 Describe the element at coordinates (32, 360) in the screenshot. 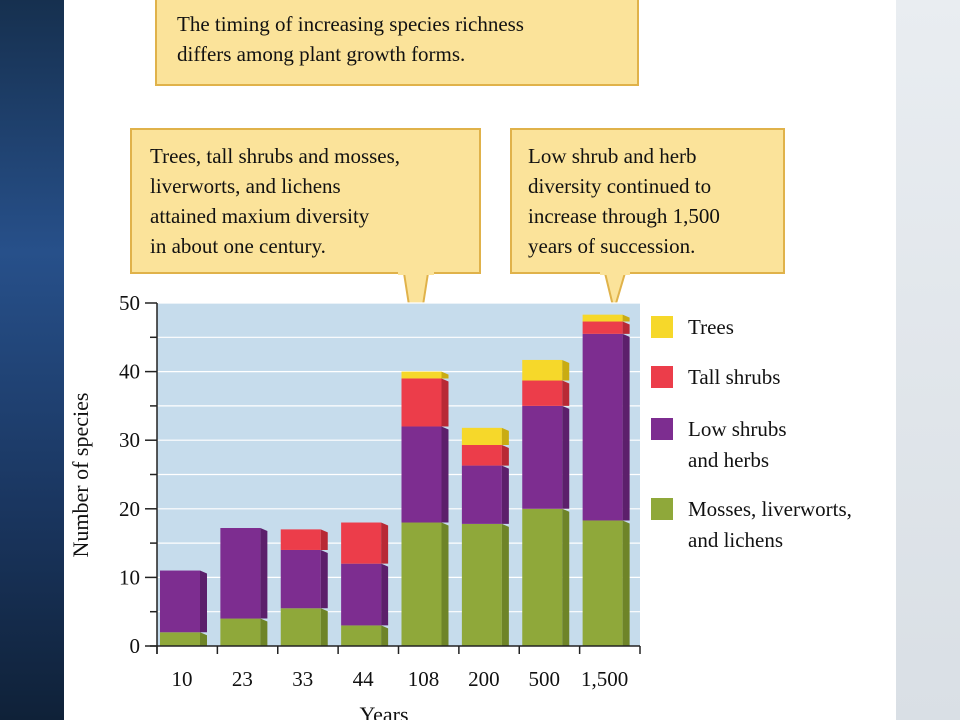

I see `slide-background-left` at that location.